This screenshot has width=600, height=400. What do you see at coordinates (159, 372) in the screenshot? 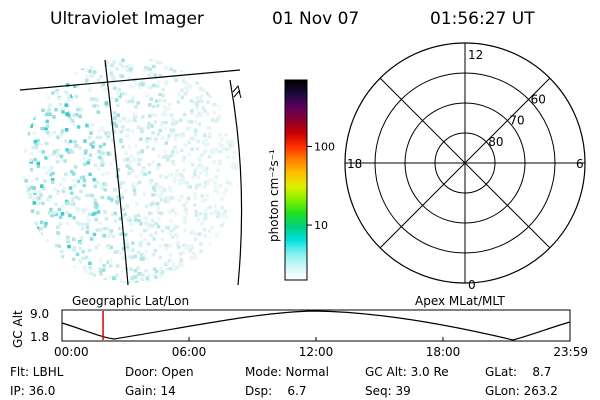
I see `door-info: Door: Open` at bounding box center [159, 372].